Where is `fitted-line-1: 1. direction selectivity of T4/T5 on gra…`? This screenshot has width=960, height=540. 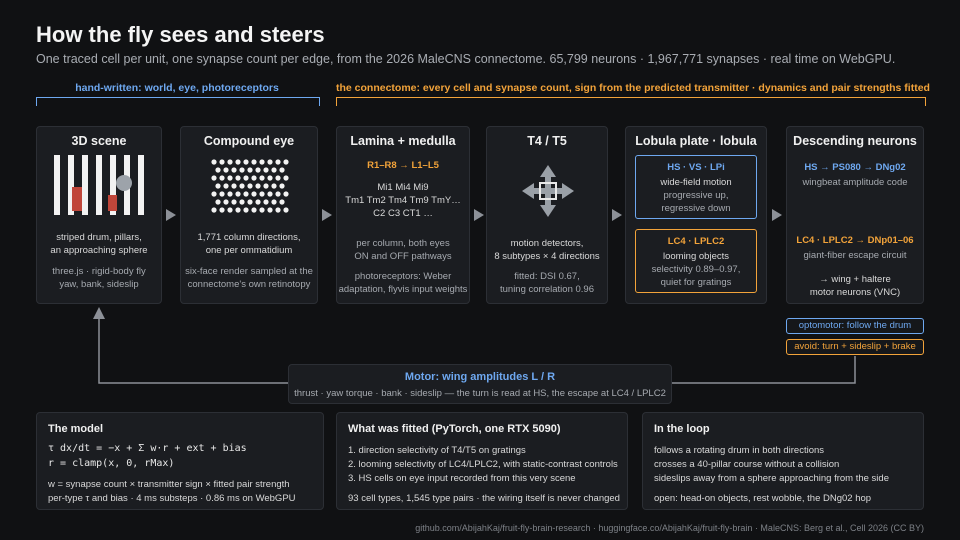
fitted-line-1: 1. direction selectivity of T4/T5 on gra… is located at coordinates (437, 450).